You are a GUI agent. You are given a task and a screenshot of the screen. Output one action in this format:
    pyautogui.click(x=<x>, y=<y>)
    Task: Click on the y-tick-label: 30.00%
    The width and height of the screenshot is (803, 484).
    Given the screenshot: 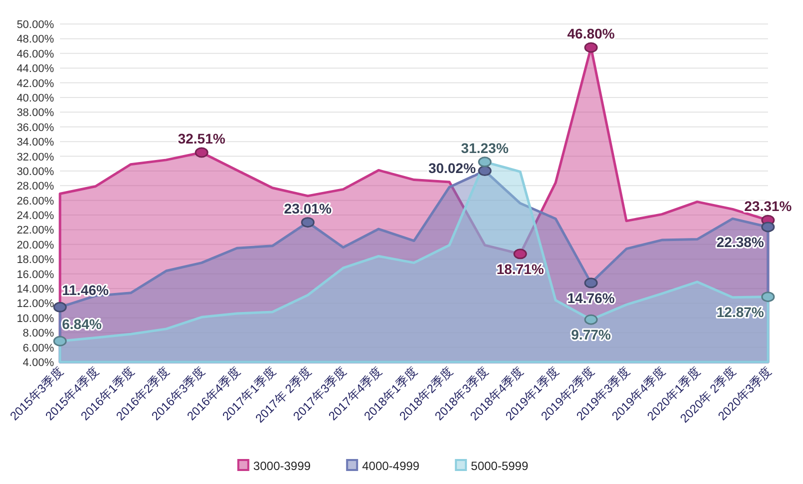 What is the action you would take?
    pyautogui.click(x=35, y=172)
    